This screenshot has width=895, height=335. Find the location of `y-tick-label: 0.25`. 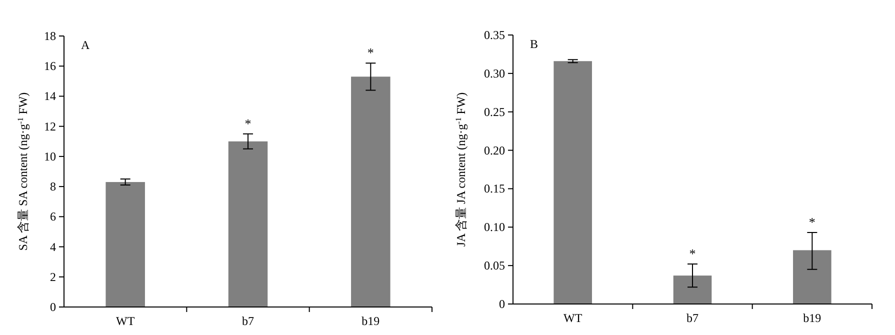

y-tick-label: 0.25 is located at coordinates (494, 111).